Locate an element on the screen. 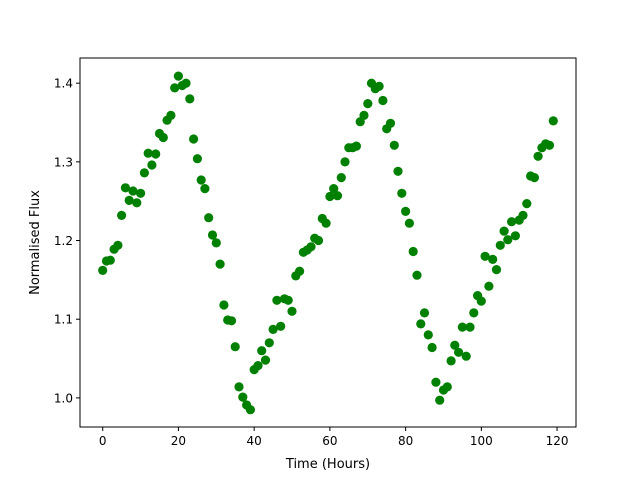 The height and width of the screenshot is (484, 640). y-tick-label: 1.3 is located at coordinates (63, 162).